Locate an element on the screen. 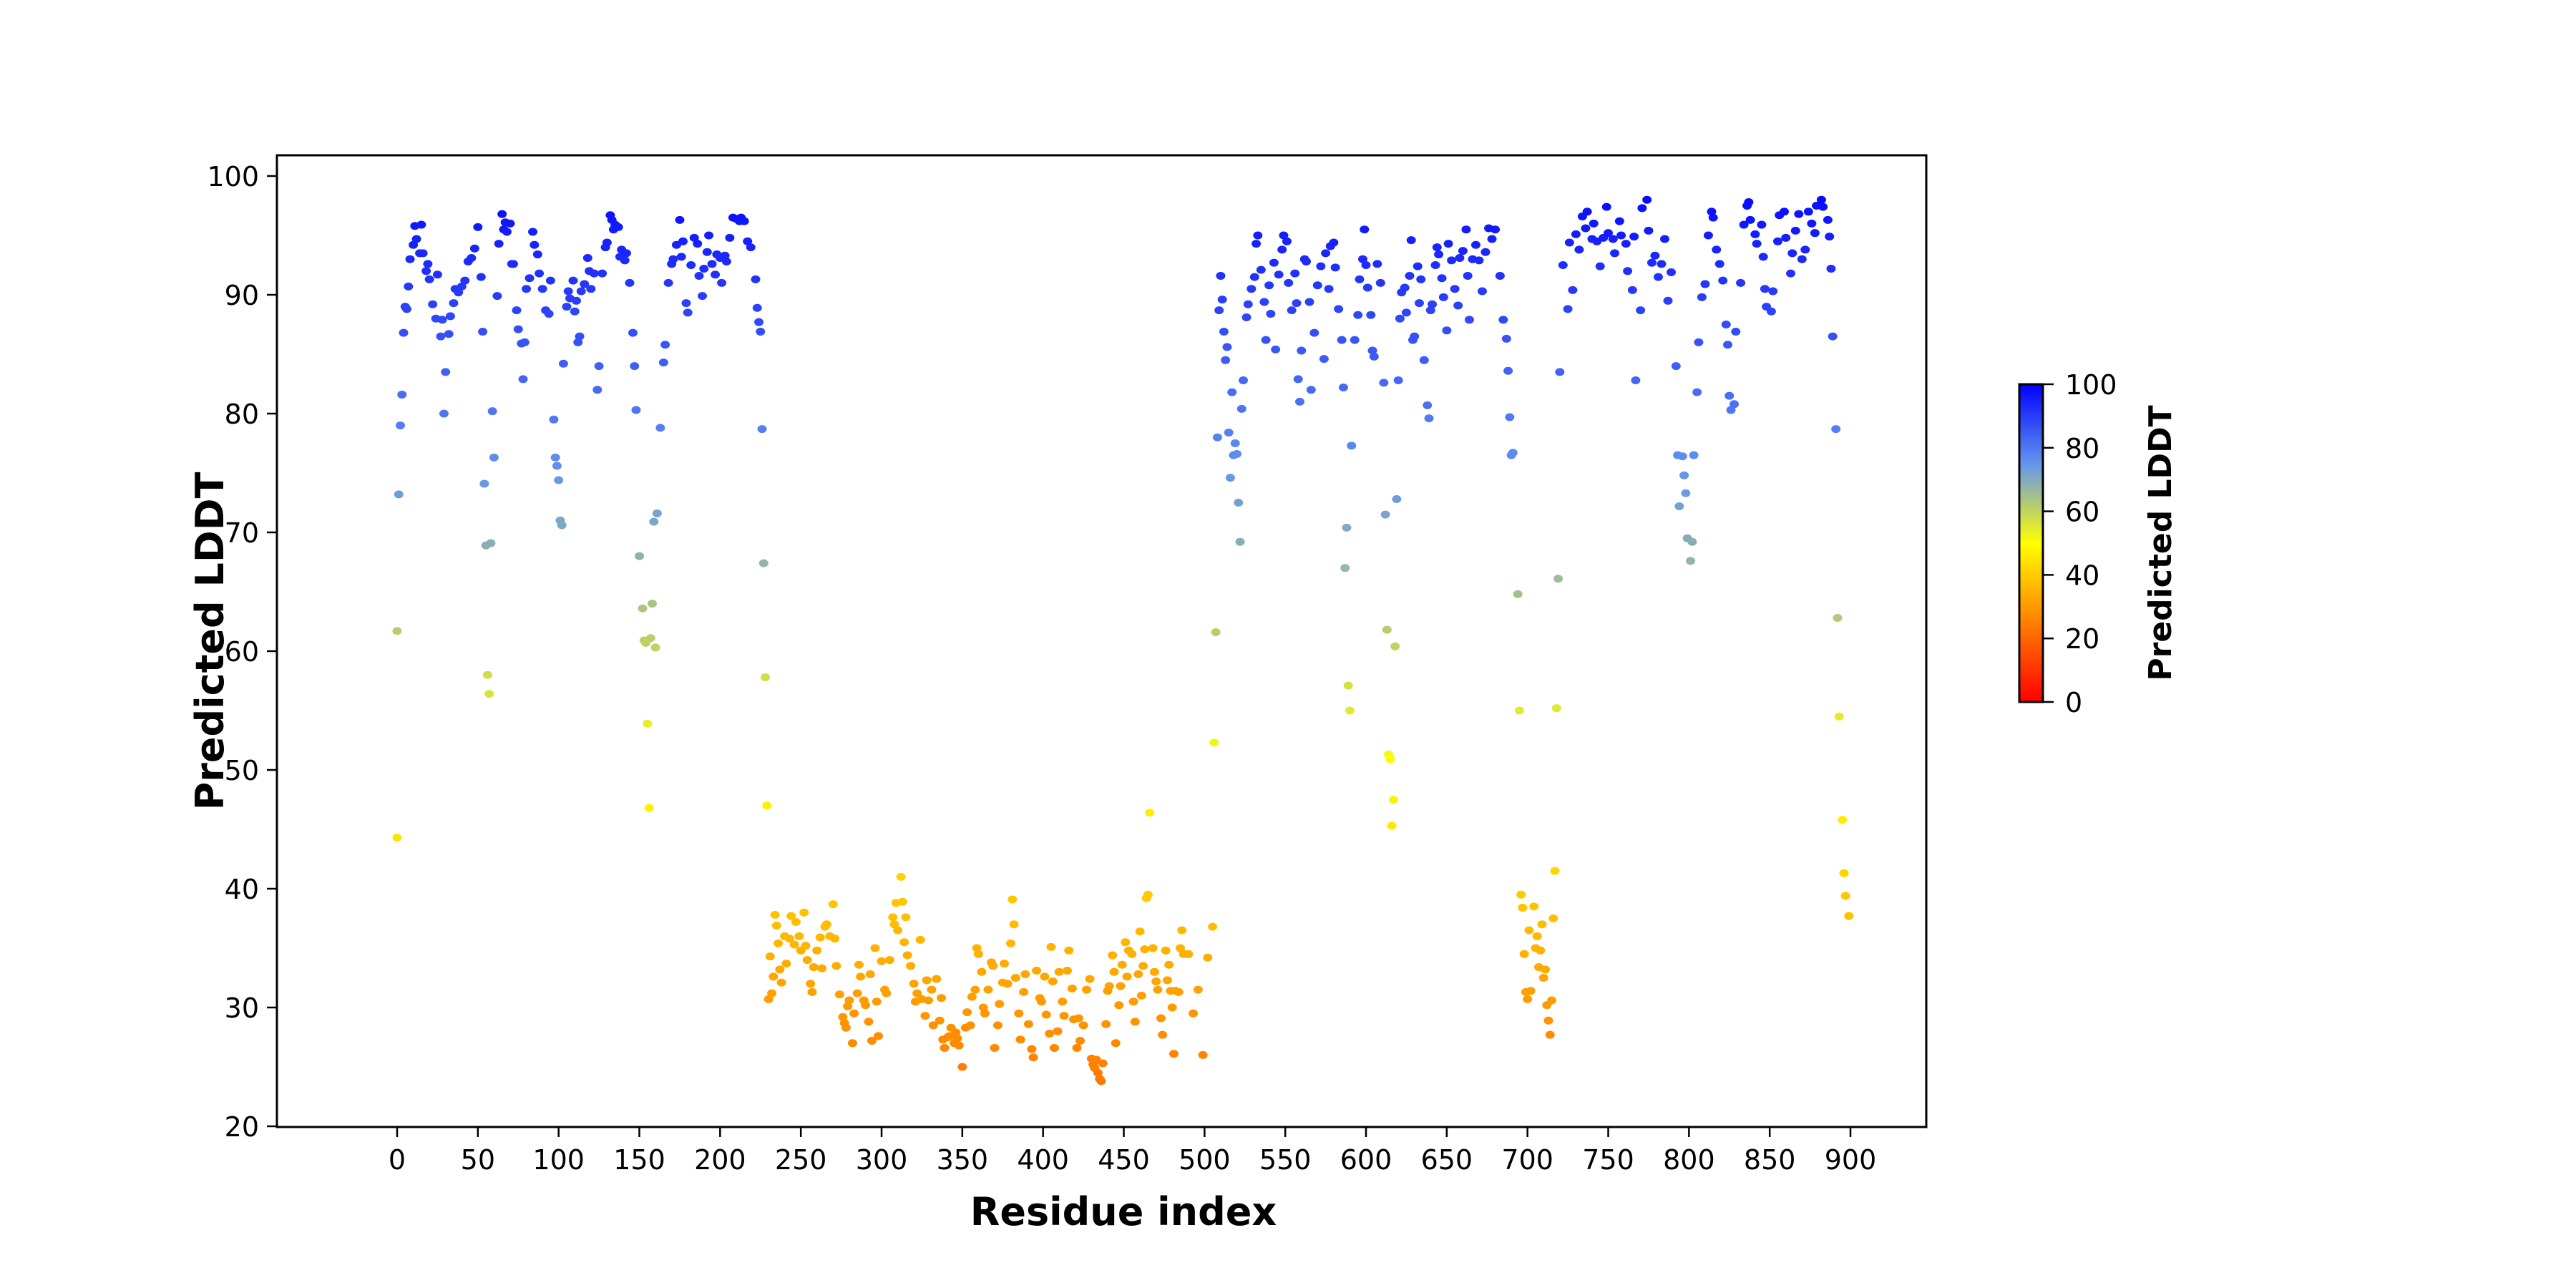  x-tick-label: 750 is located at coordinates (1608, 1160).